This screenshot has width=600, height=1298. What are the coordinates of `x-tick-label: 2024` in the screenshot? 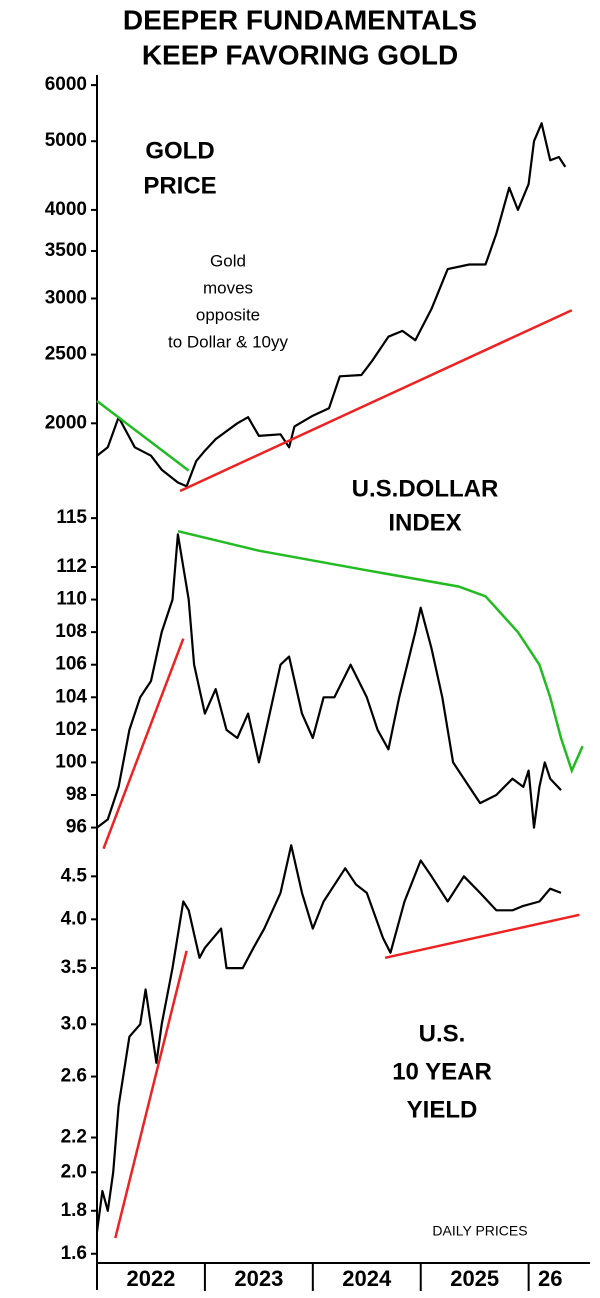 It's located at (367, 1278).